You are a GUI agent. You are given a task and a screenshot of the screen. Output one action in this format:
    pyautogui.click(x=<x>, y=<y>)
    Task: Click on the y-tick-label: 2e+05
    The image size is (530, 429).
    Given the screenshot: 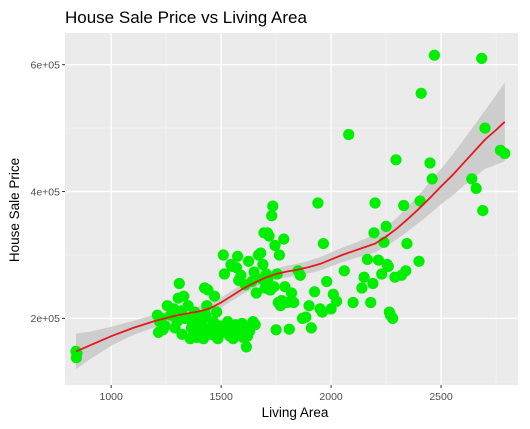 What is the action you would take?
    pyautogui.click(x=46, y=319)
    